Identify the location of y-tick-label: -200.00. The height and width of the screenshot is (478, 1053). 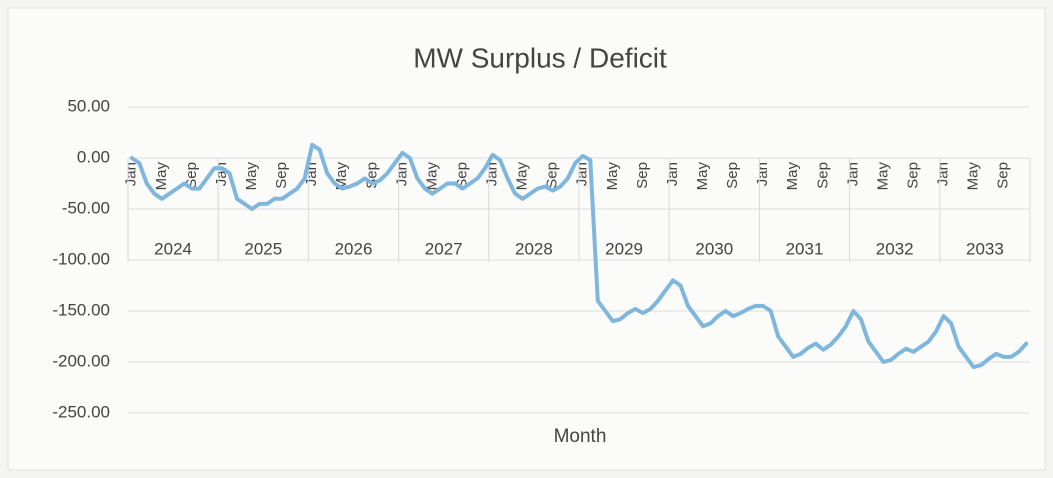
(81, 360).